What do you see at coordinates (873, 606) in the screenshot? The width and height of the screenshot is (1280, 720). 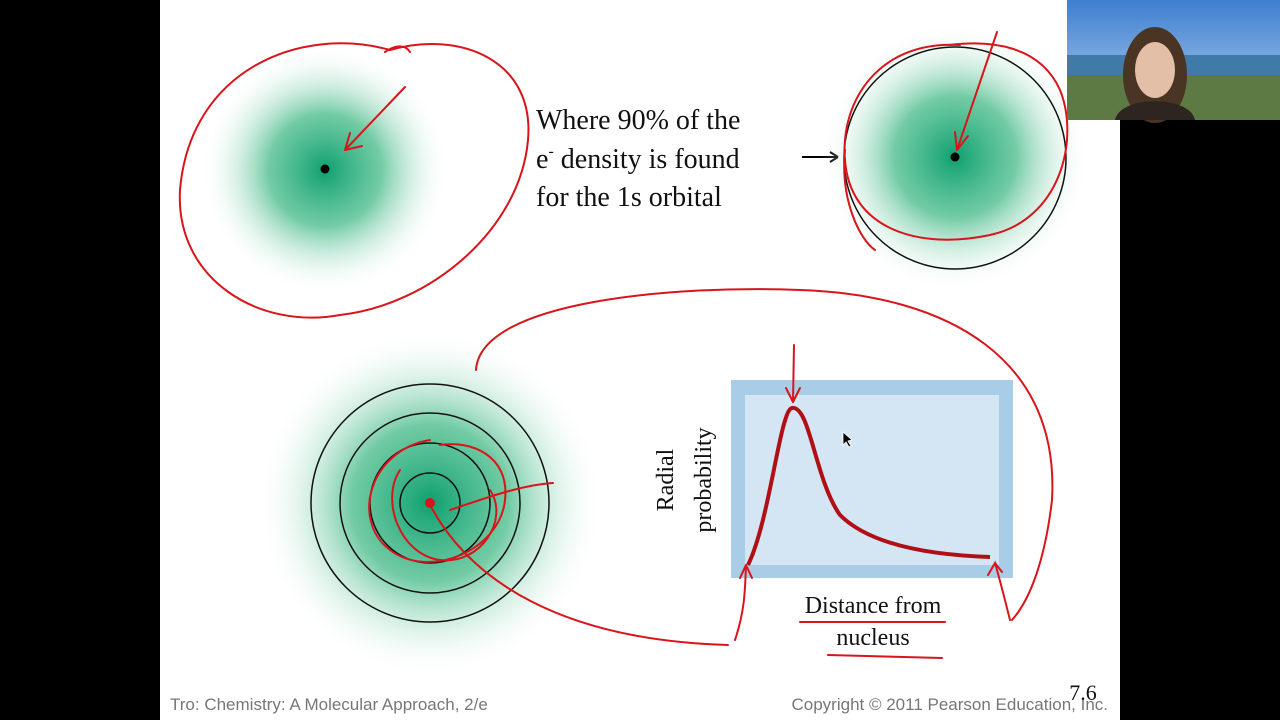 I see `x-label: Distance from` at bounding box center [873, 606].